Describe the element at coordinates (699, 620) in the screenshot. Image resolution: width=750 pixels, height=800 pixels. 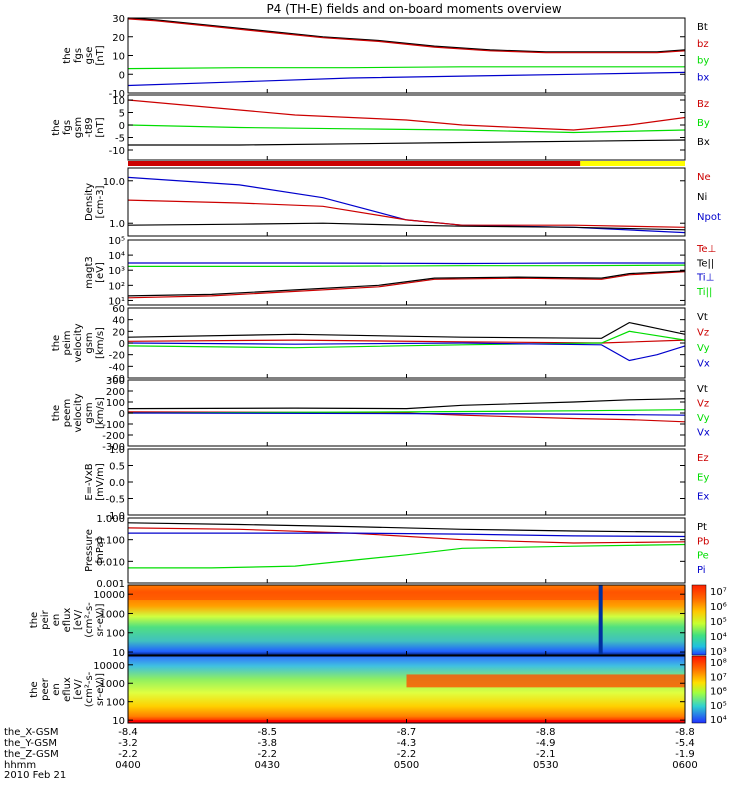
I see `colorbar-p9` at that location.